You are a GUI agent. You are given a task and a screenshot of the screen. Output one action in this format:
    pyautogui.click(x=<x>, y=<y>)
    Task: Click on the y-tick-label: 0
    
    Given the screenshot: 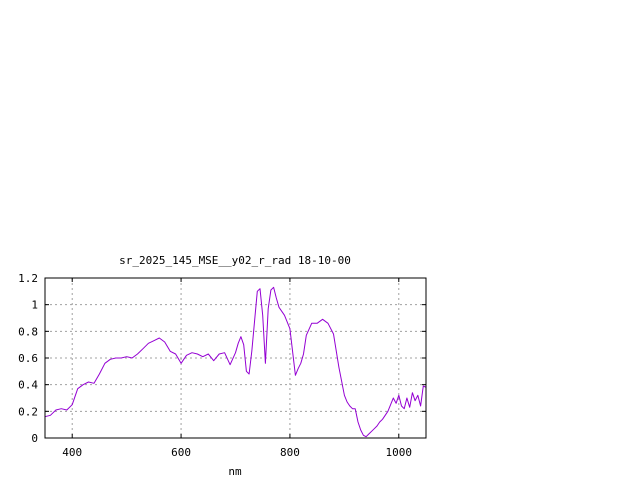 What is the action you would take?
    pyautogui.click(x=34, y=438)
    